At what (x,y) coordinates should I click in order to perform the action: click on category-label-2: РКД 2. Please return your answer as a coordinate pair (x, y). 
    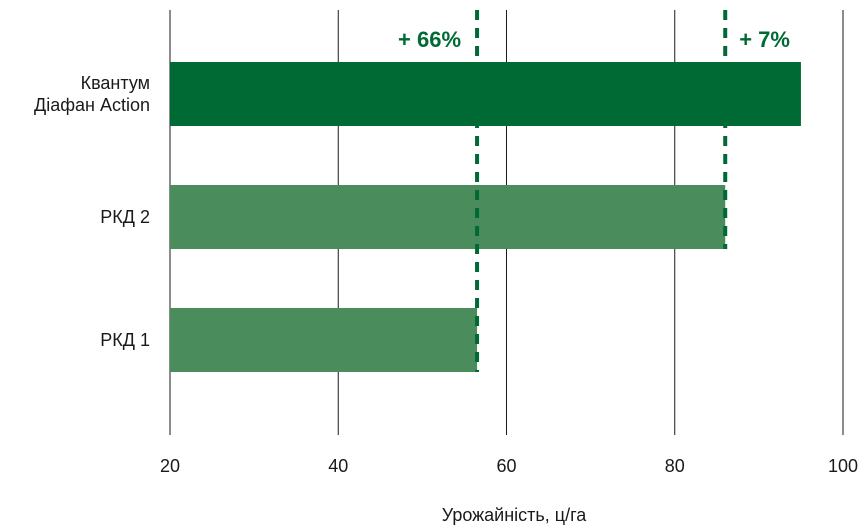
    Looking at the image, I should click on (125, 217).